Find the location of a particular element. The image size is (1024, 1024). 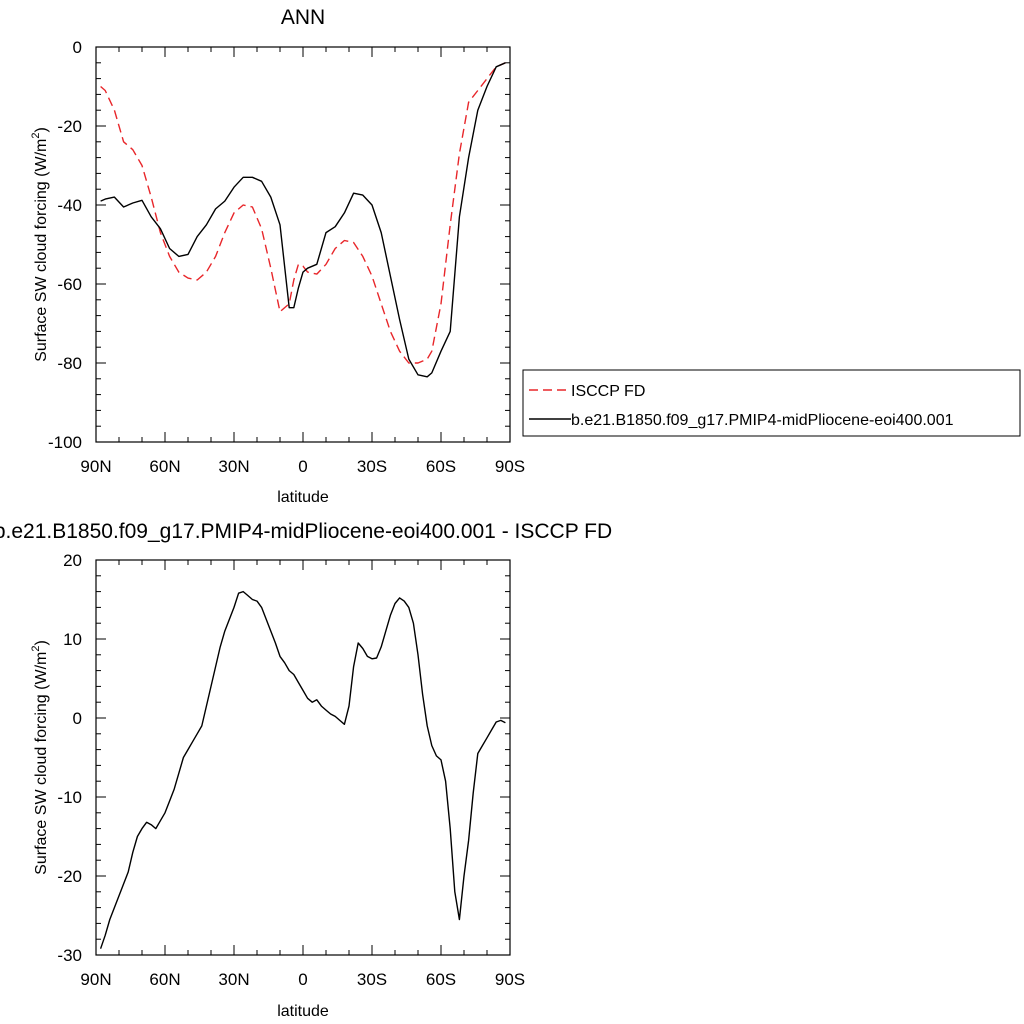

y-tick-label: -80 is located at coordinates (69, 363).